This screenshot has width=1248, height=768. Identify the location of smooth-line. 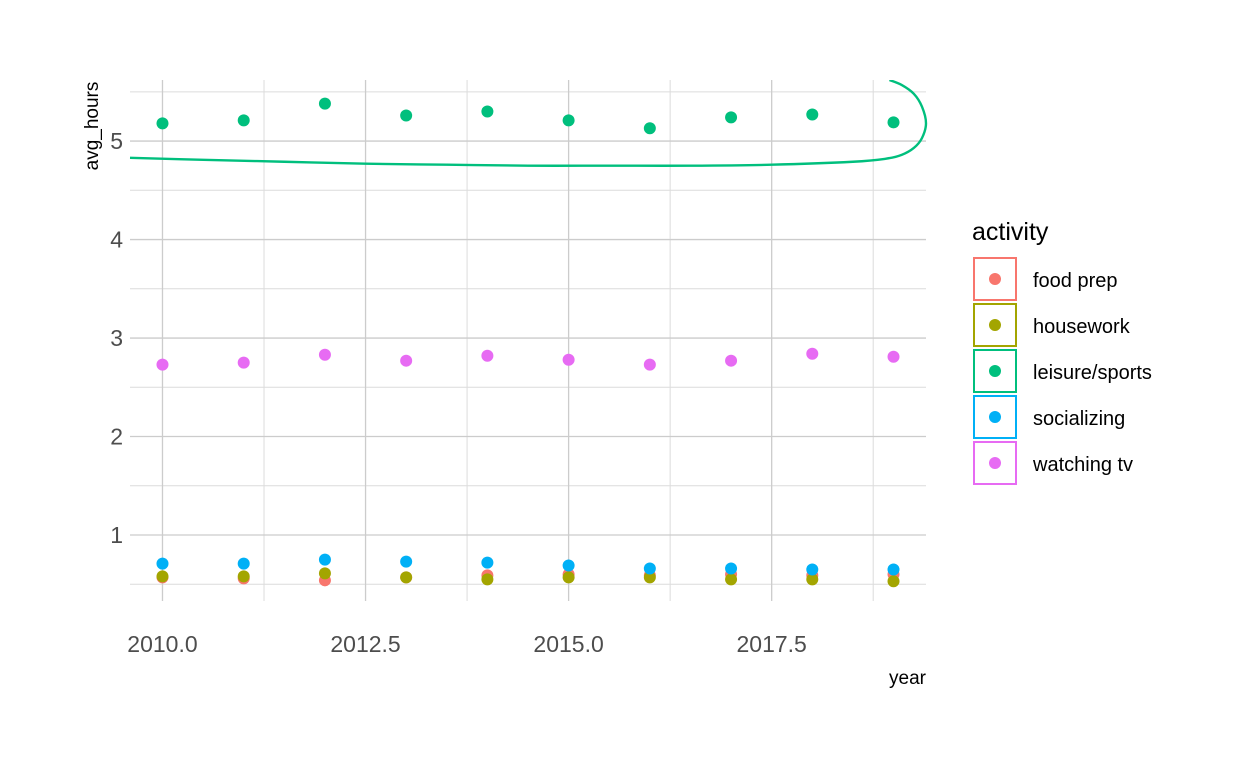
(528, 123).